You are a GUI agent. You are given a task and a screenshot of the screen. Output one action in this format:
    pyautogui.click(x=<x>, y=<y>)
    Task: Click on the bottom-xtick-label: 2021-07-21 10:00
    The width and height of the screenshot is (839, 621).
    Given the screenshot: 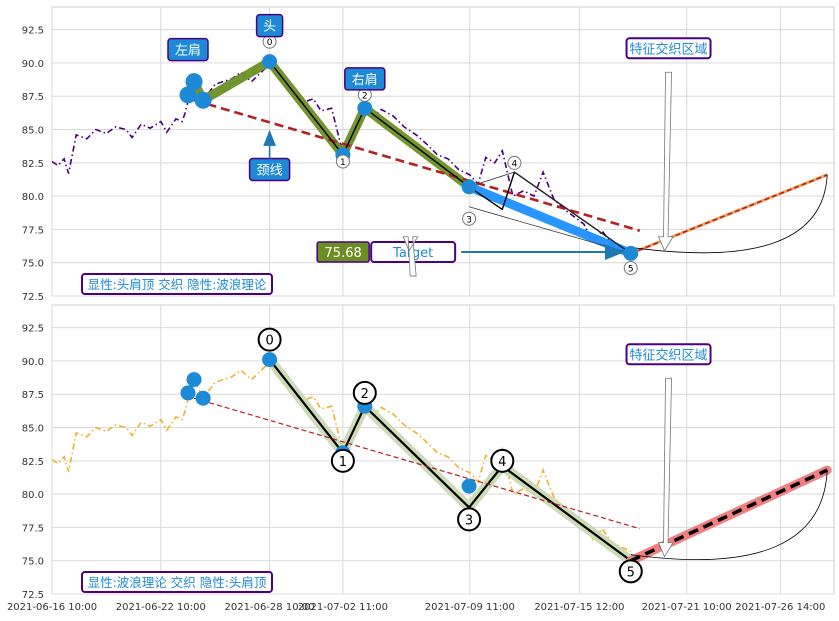 What is the action you would take?
    pyautogui.click(x=687, y=607)
    